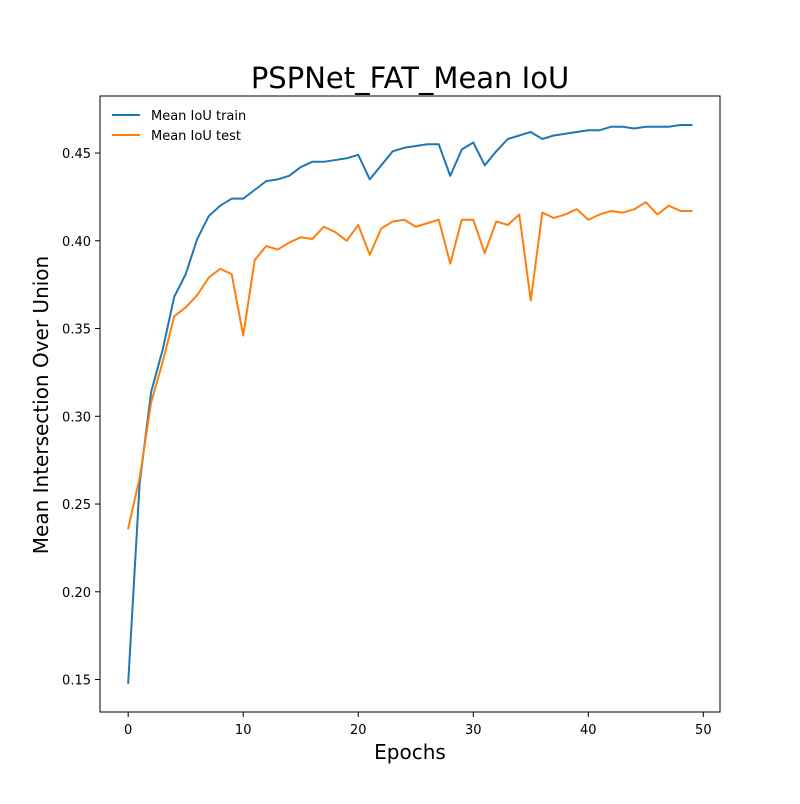 The image size is (800, 804). Describe the element at coordinates (196, 136) in the screenshot. I see `legend-label: Mean IoU test` at that location.